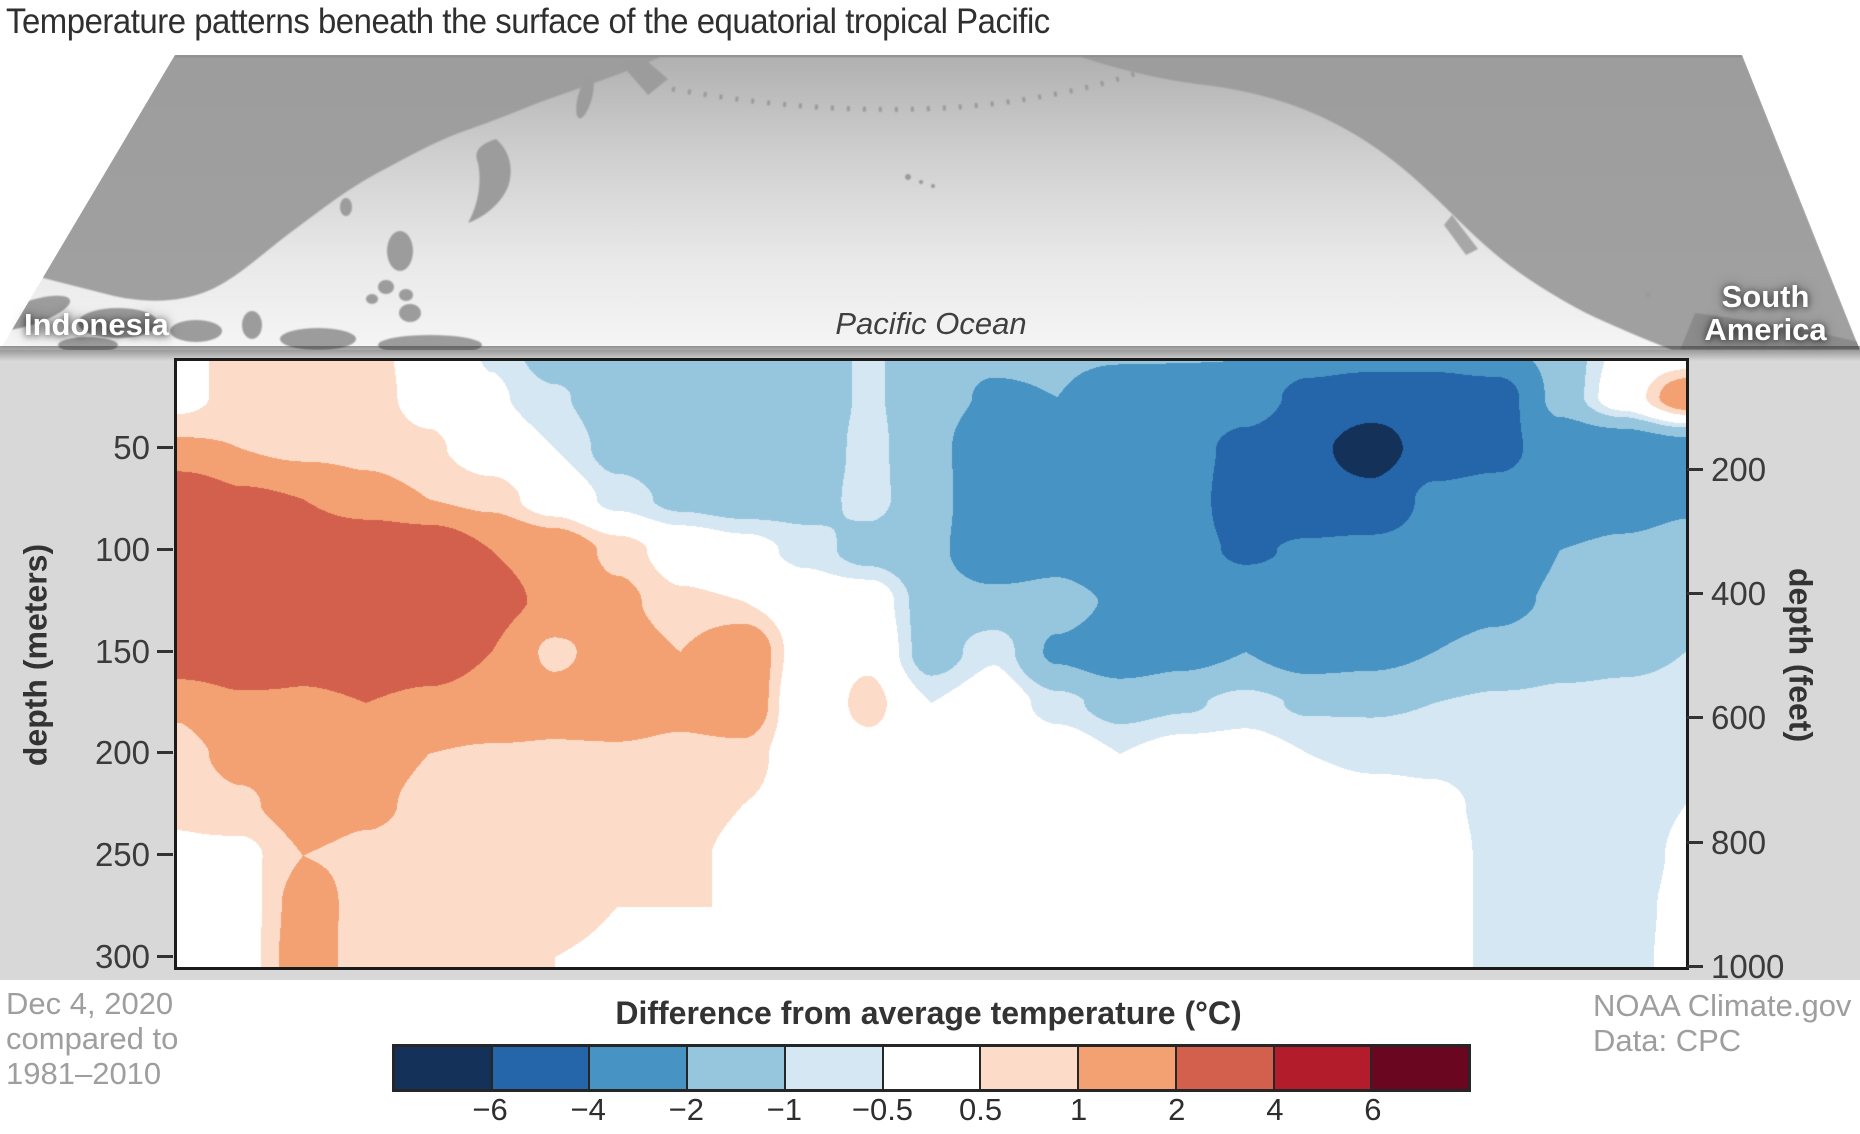 The image size is (1860, 1134). I want to click on colorbar-title: Difference from average temperature (°C), so click(928, 1013).